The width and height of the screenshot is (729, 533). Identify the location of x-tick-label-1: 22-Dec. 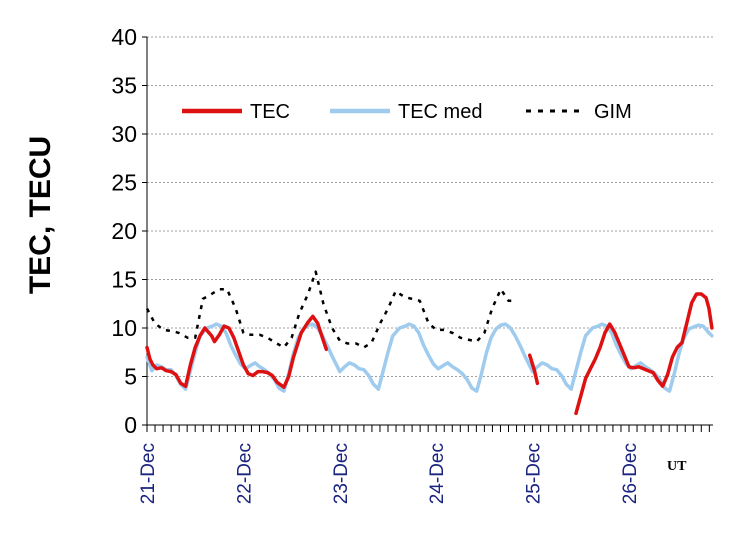
(244, 473).